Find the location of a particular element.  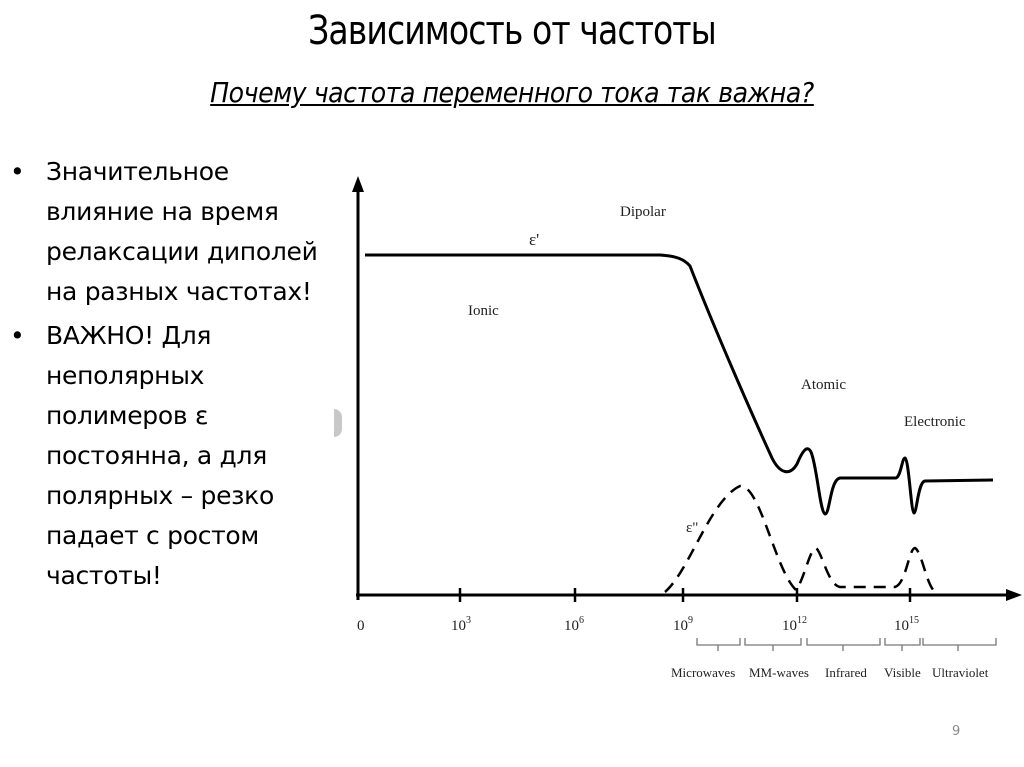

region-label-dipolar: Dipolar is located at coordinates (643, 212).